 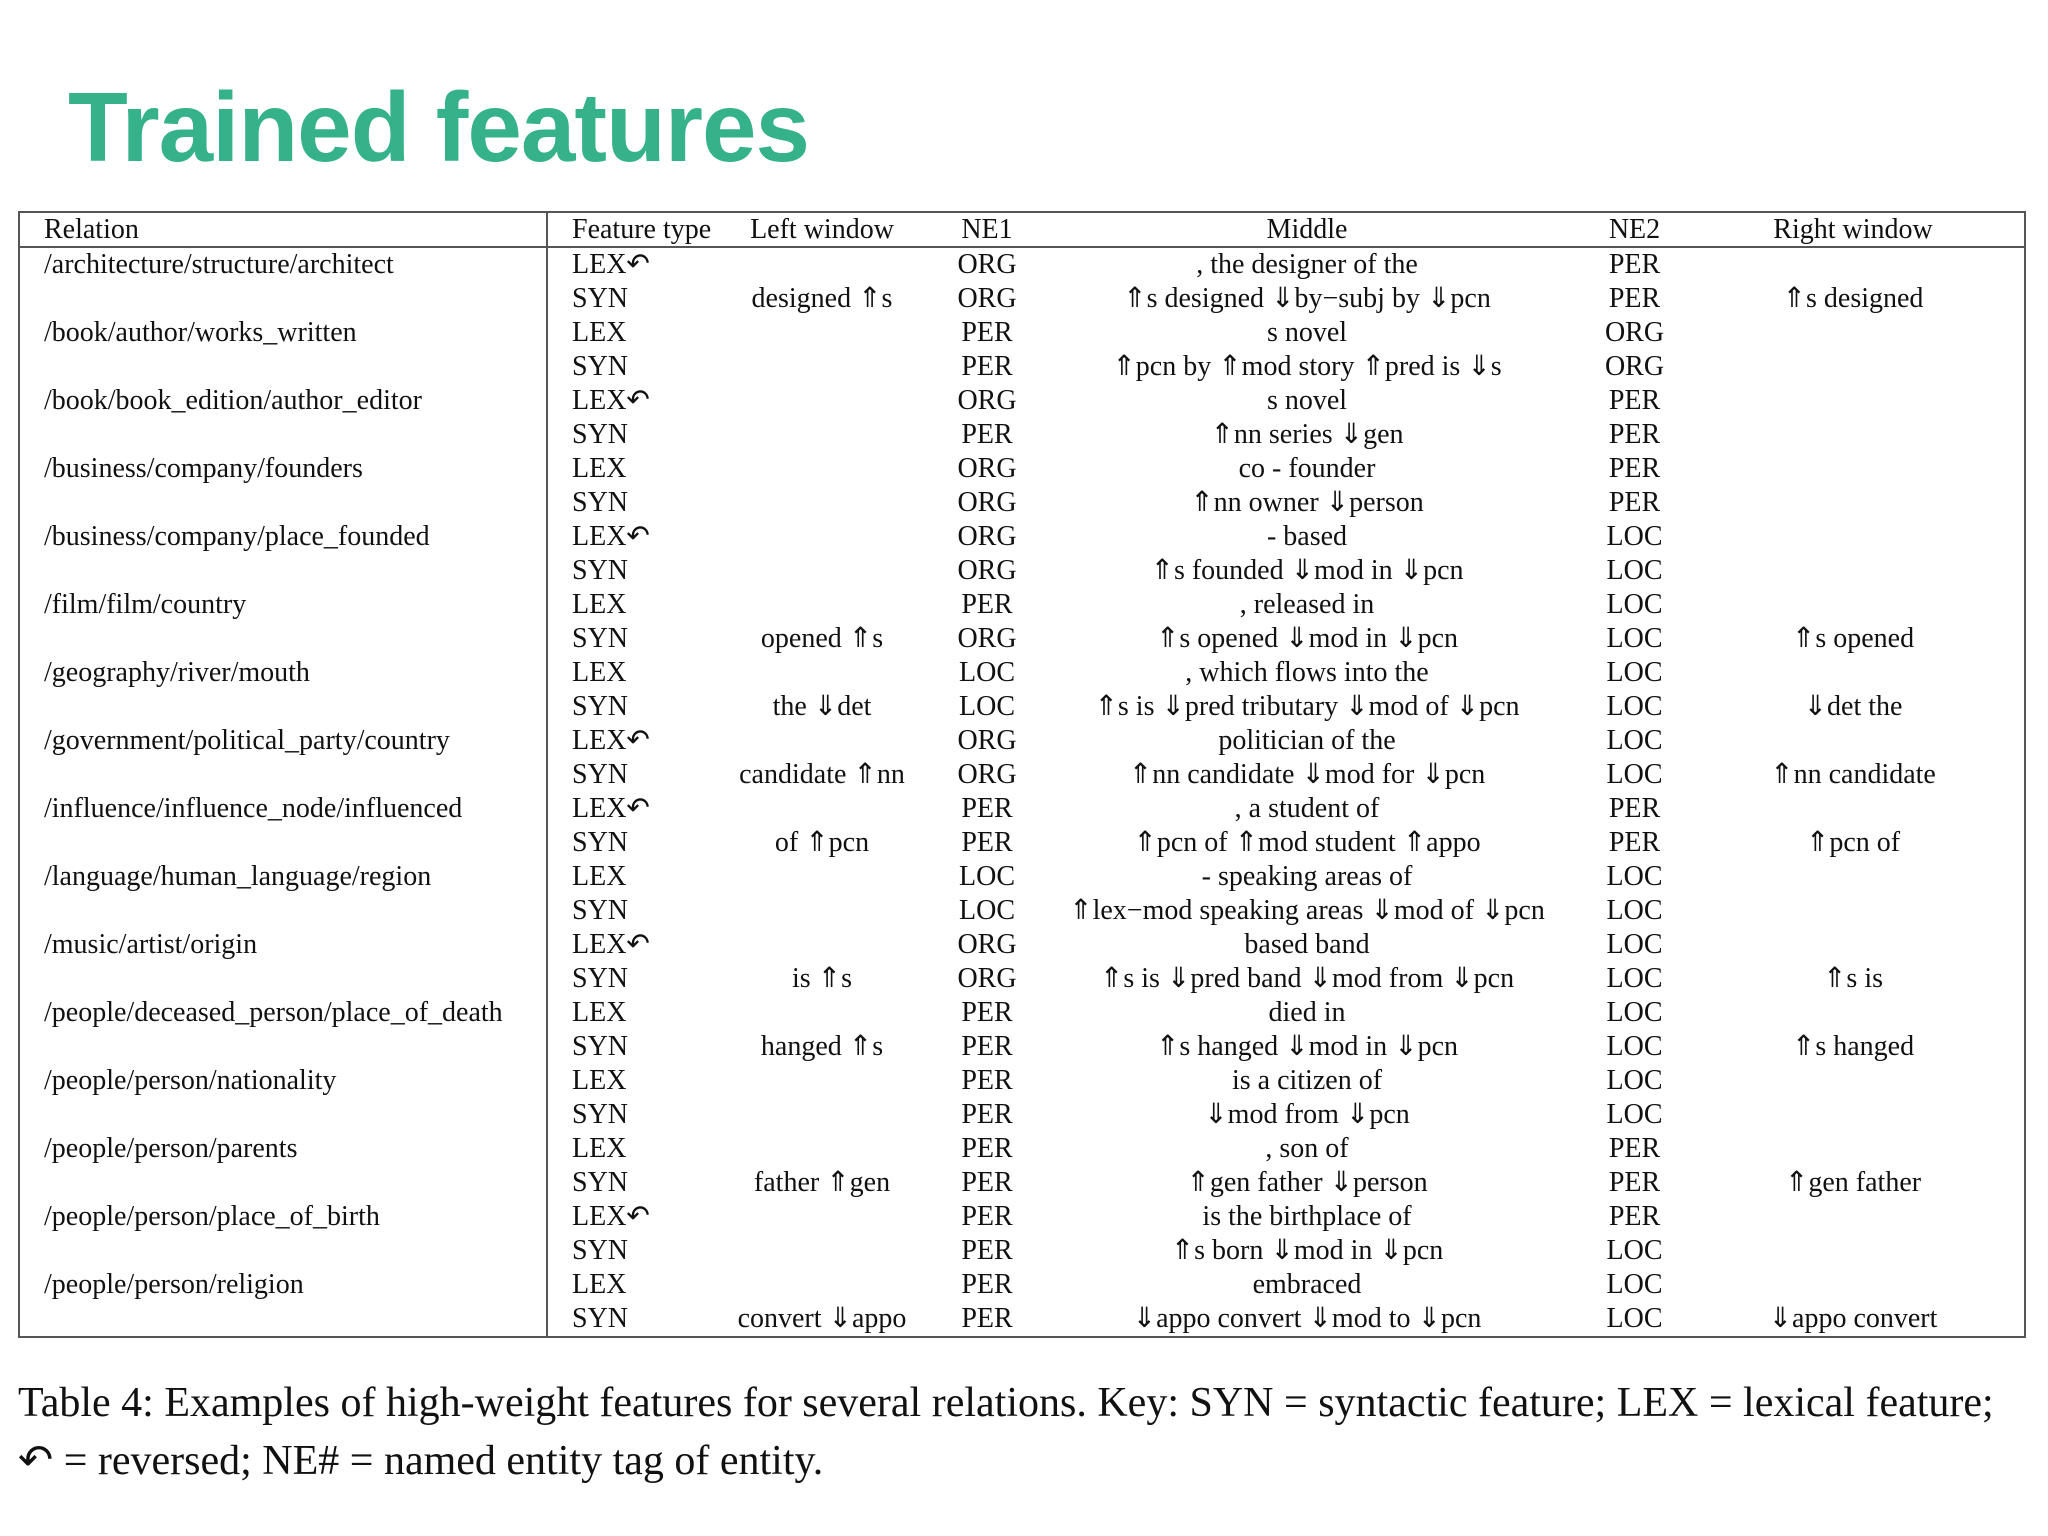 What do you see at coordinates (1307, 604) in the screenshot?
I see `middle-cell: , released in` at bounding box center [1307, 604].